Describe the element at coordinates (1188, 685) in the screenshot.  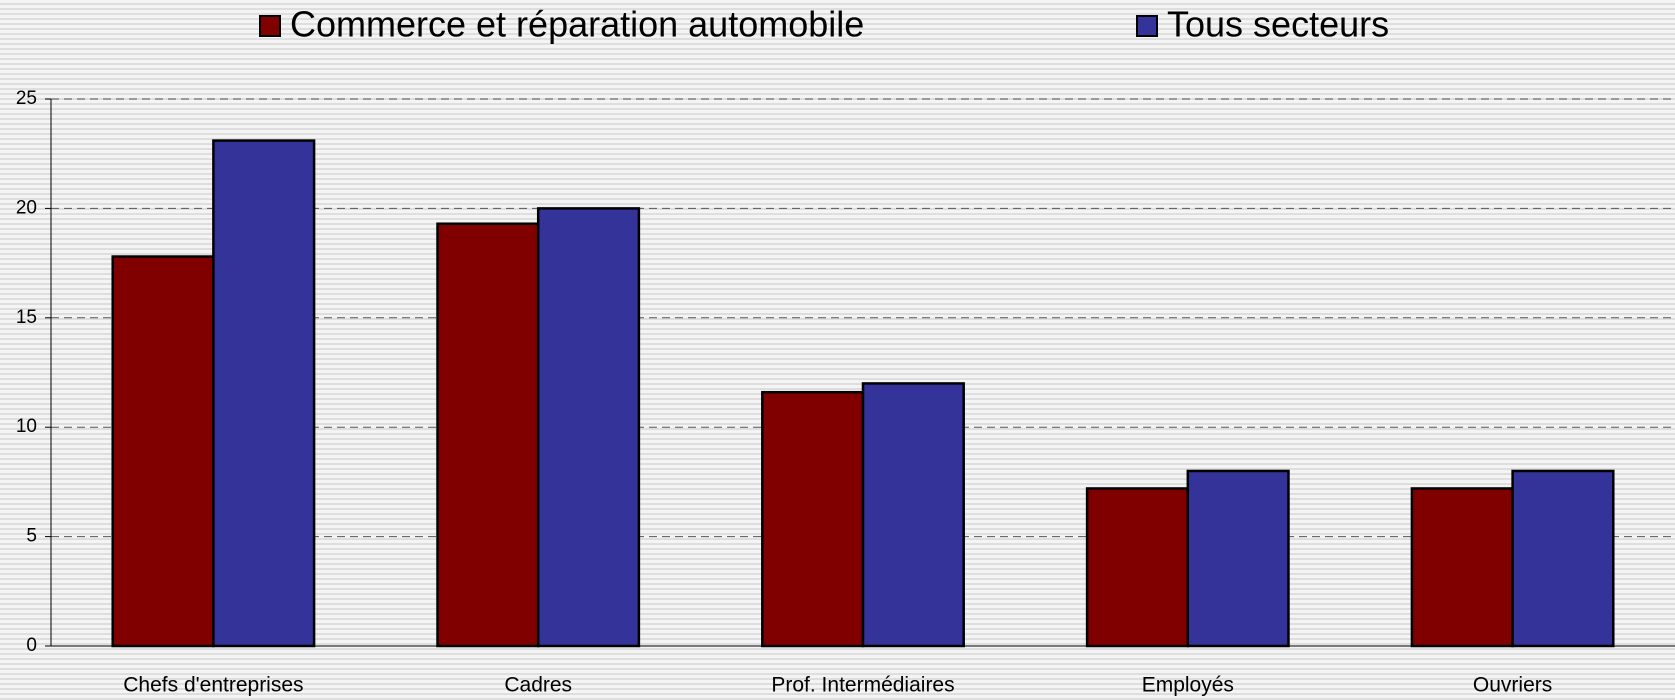
I see `x-tick-label: Employés` at that location.